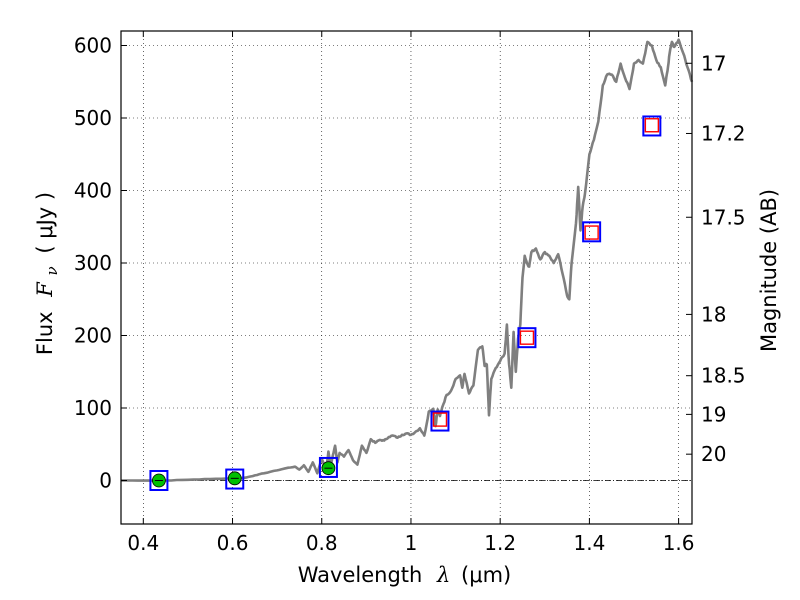 The image size is (800, 600). What do you see at coordinates (404, 575) in the screenshot?
I see `x-axis-label: Wavelength λ (μm)` at bounding box center [404, 575].